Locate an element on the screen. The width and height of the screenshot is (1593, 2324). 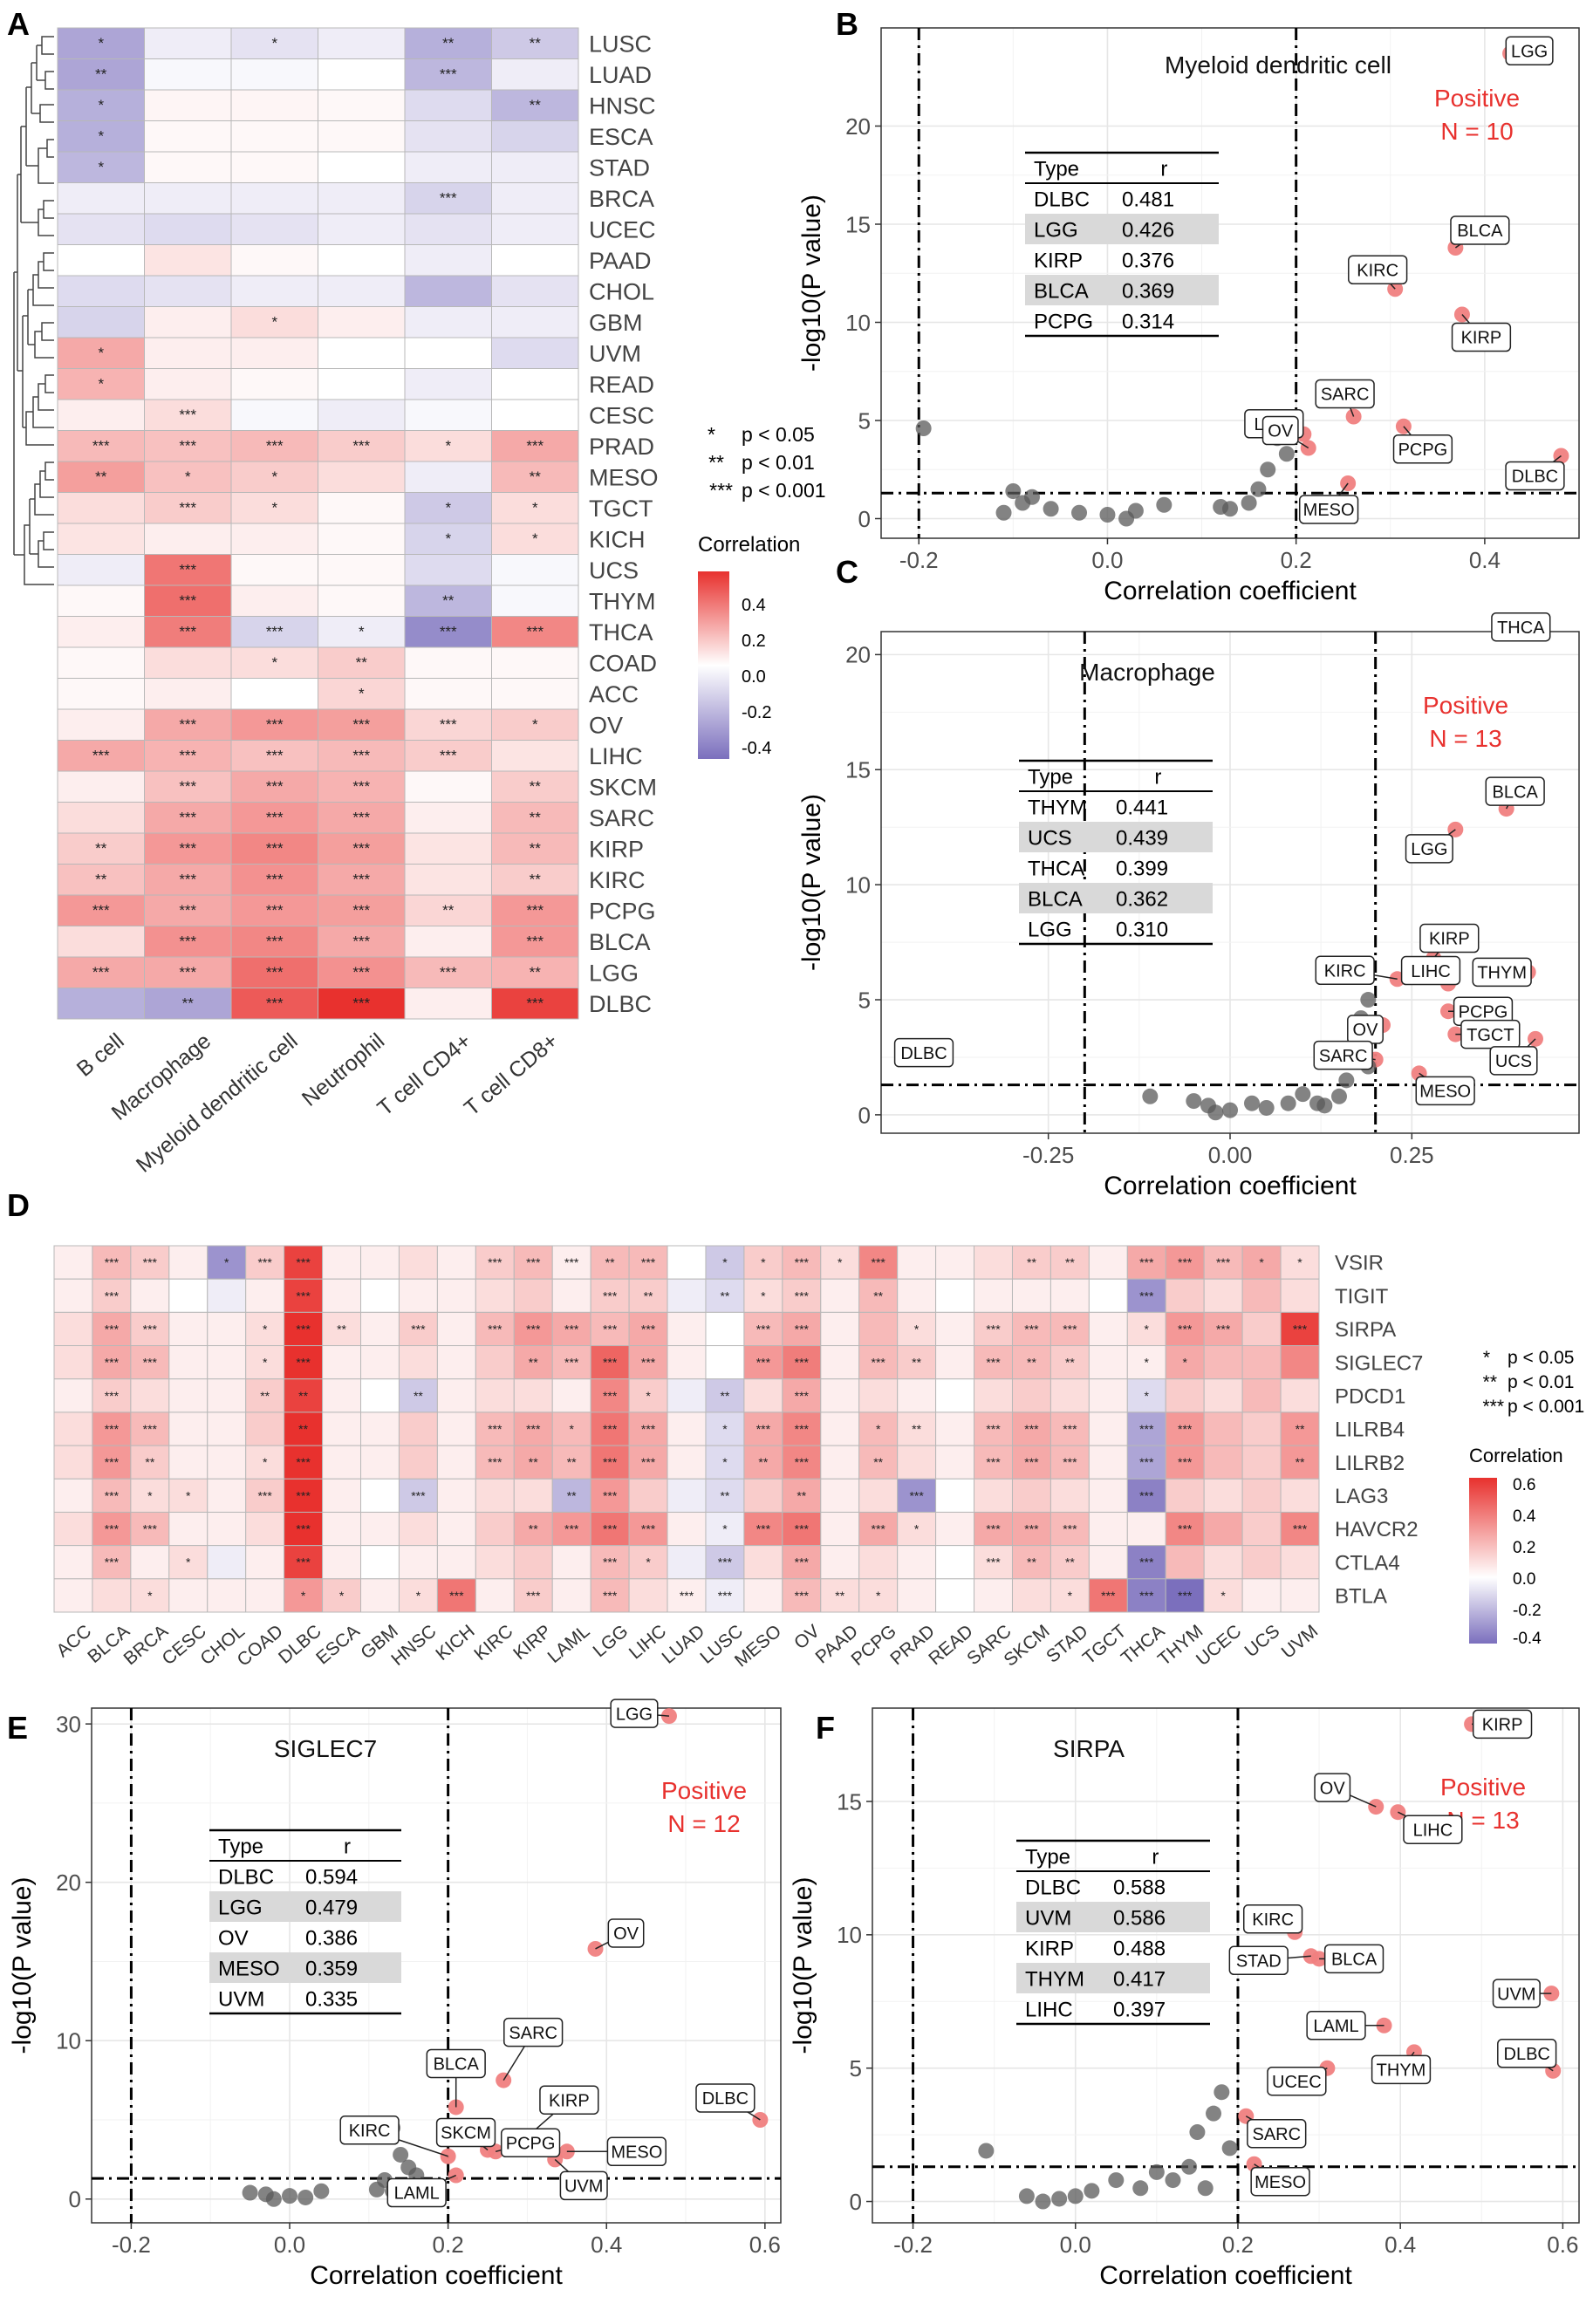
table-header-type: Type is located at coordinates (240, 1847).